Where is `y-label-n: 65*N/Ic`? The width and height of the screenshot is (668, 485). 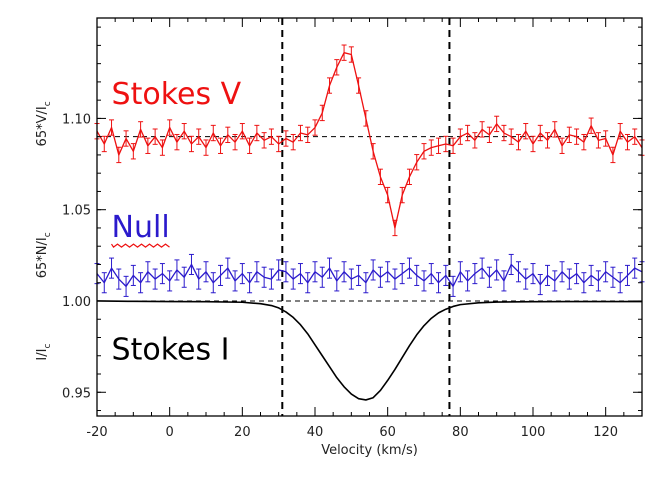
y-label-n: 65*N/Ic is located at coordinates (44, 255).